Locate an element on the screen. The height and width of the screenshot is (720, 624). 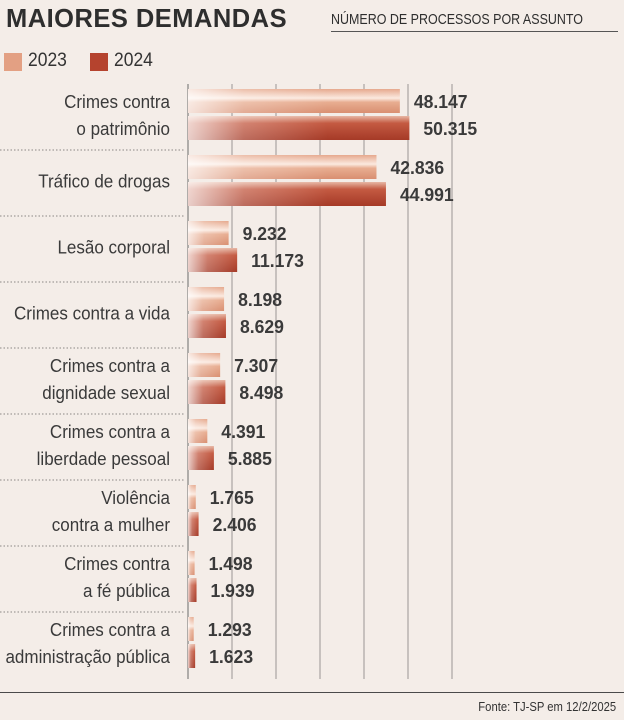
value-label-2024: 8.629 is located at coordinates (262, 327).